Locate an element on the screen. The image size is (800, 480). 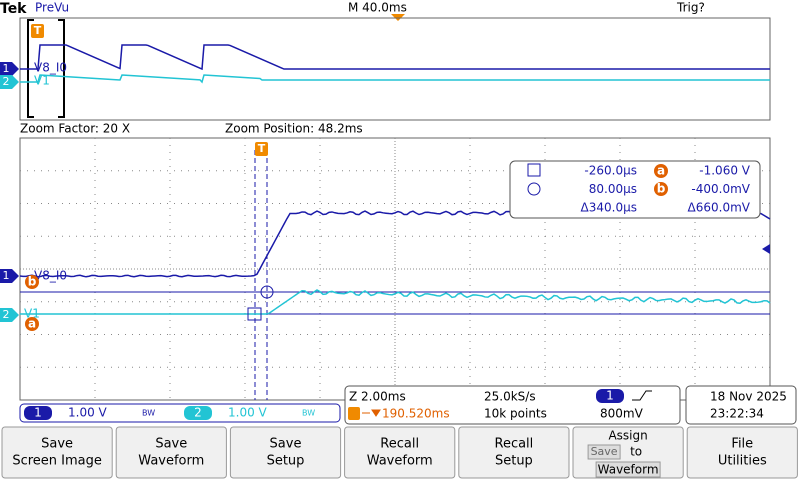
time: 23:22:34 is located at coordinates (737, 414).